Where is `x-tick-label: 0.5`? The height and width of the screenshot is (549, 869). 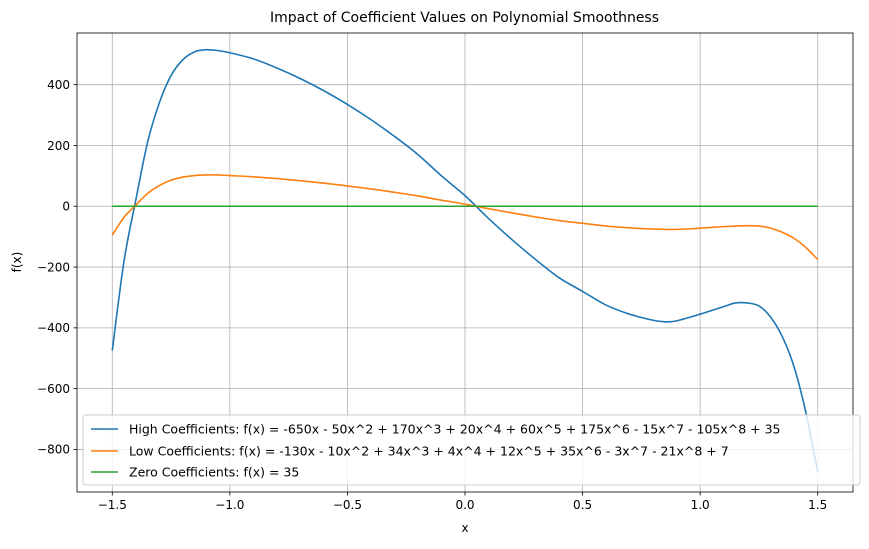 x-tick-label: 0.5 is located at coordinates (582, 505).